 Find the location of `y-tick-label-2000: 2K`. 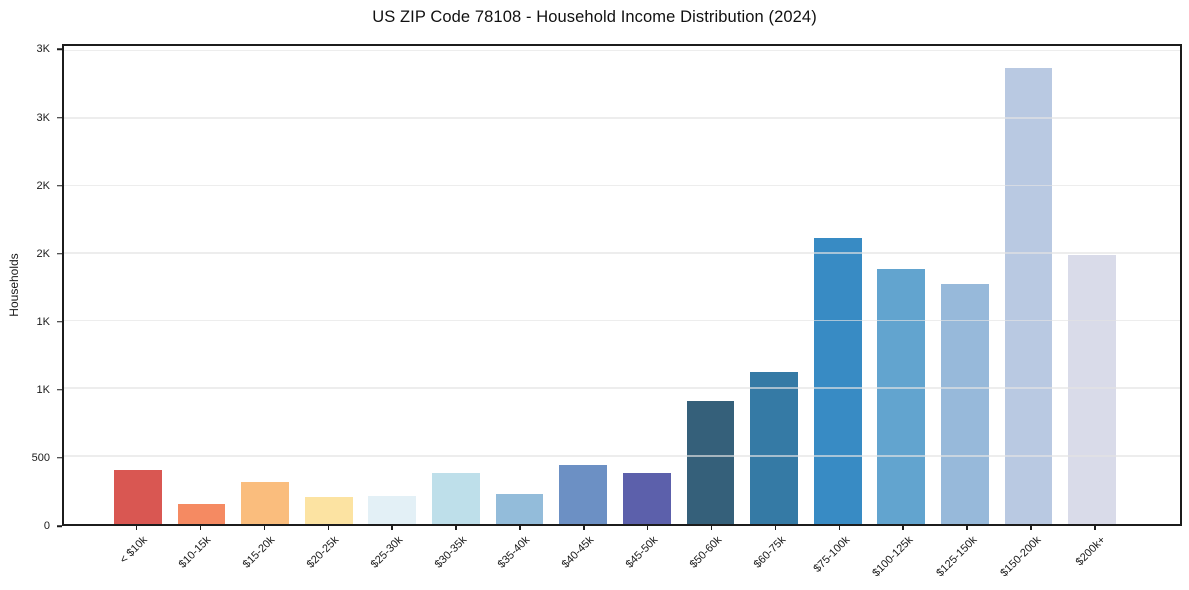

y-tick-label-2000: 2K is located at coordinates (43, 253).